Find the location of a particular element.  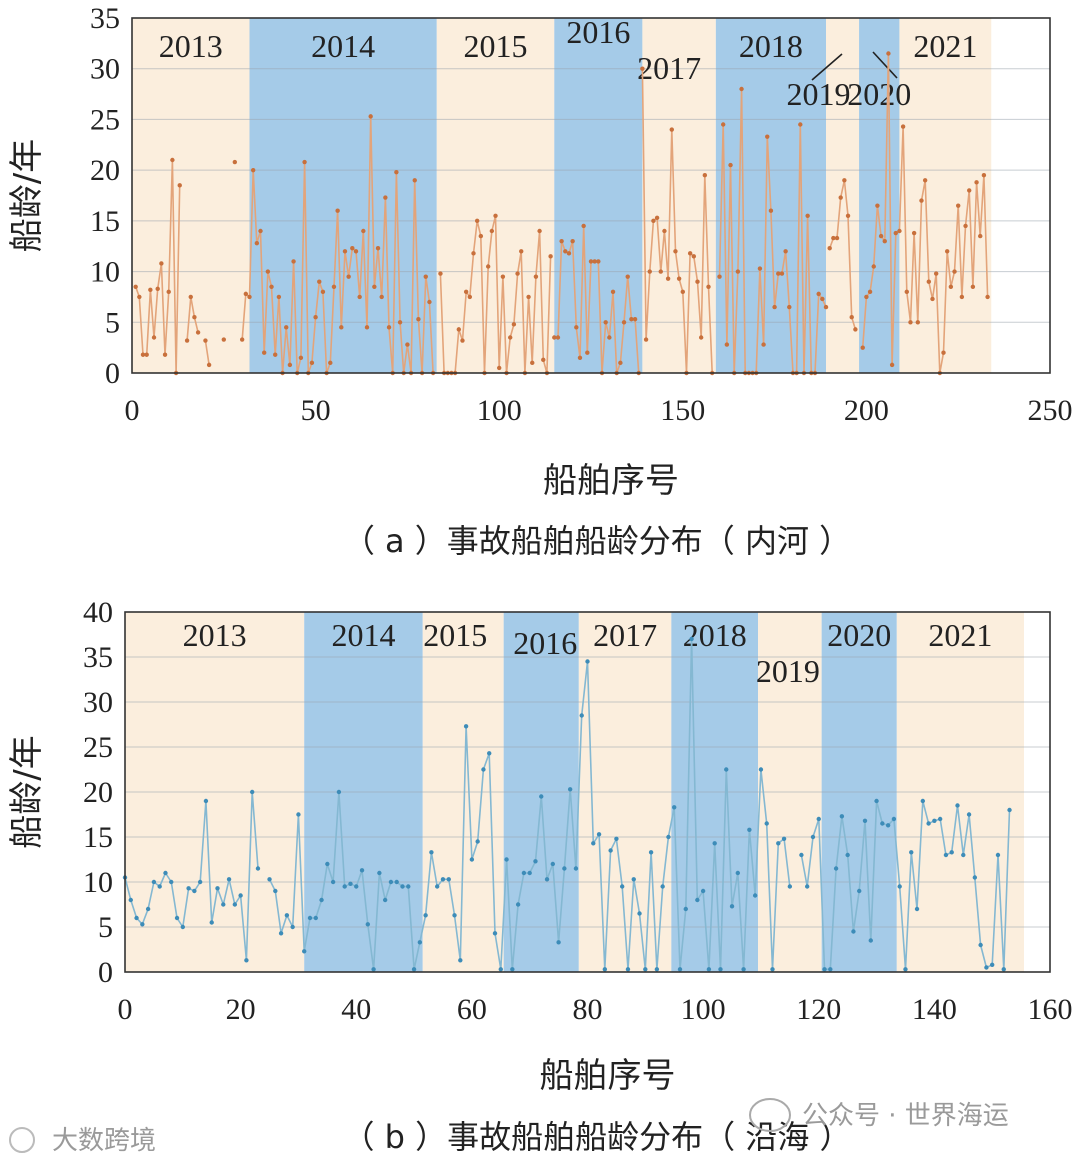

year-label-2013: 2013 is located at coordinates (191, 46).